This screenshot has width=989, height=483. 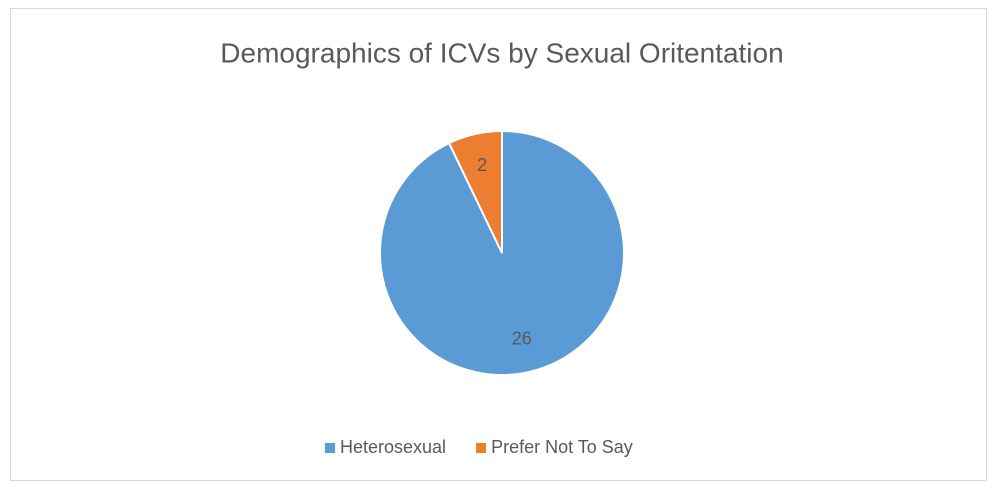 I want to click on legend-label: Heterosexual, so click(x=393, y=447).